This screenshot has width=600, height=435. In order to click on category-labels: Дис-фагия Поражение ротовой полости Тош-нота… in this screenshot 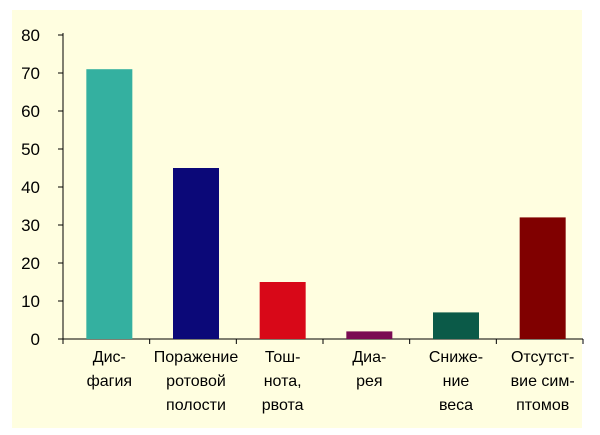, I will do `click(331, 381)`.